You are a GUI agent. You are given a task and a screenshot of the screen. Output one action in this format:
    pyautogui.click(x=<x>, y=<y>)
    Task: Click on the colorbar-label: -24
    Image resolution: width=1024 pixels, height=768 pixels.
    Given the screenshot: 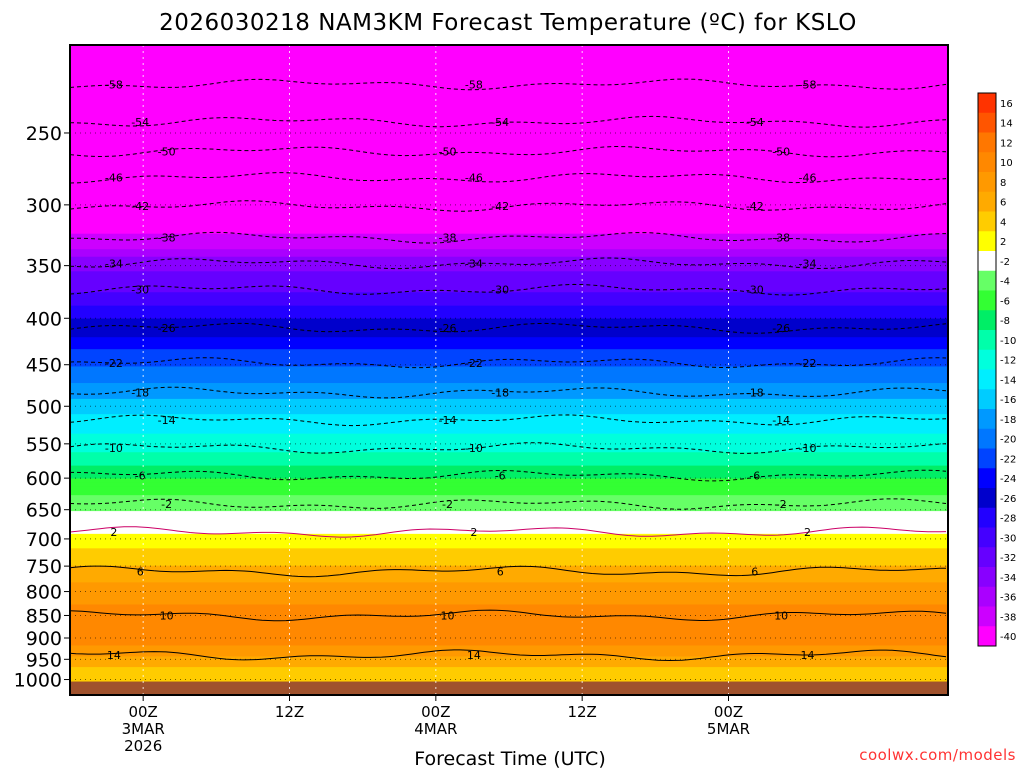 What is the action you would take?
    pyautogui.click(x=1008, y=479)
    